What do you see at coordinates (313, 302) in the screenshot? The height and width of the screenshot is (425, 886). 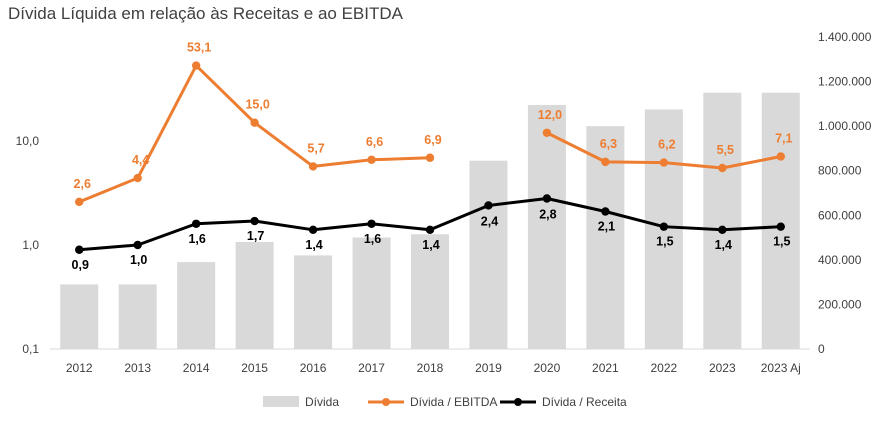 I see `bar-2016` at bounding box center [313, 302].